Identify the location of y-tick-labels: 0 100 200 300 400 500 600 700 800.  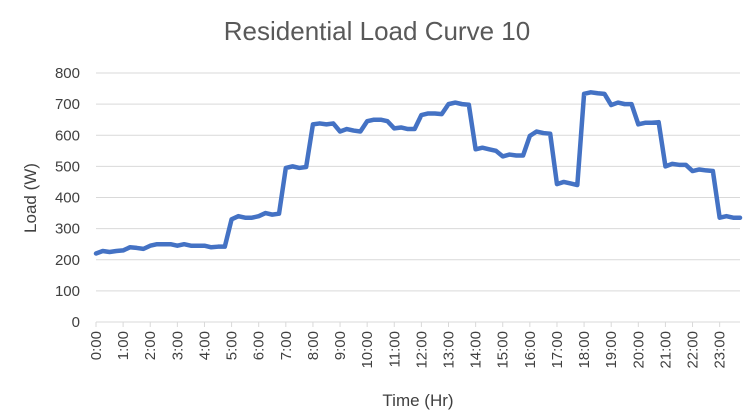
(67, 198).